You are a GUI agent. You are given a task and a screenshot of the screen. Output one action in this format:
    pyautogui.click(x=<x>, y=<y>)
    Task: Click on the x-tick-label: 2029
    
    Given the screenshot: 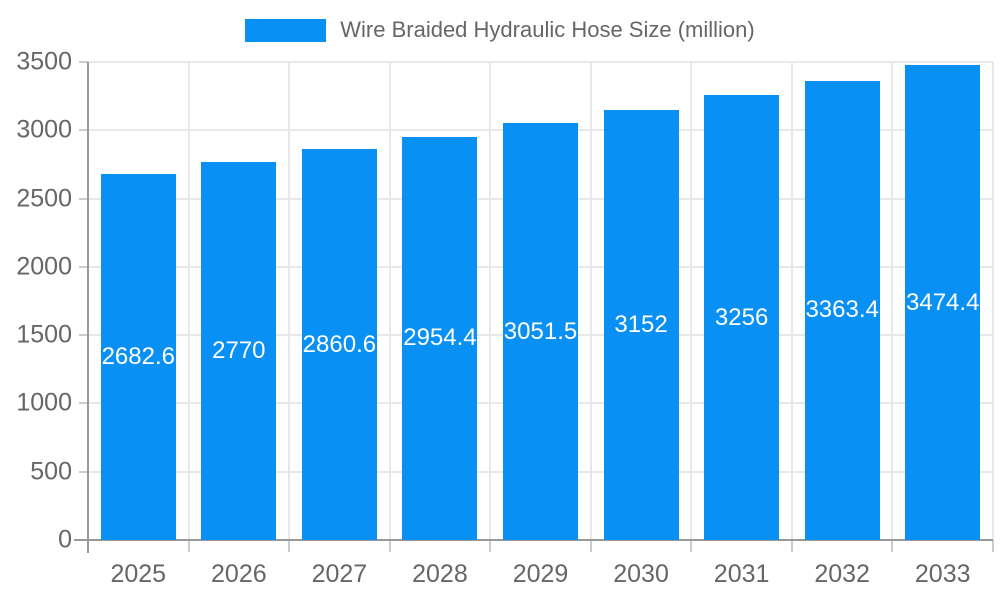 What is the action you would take?
    pyautogui.click(x=540, y=574)
    